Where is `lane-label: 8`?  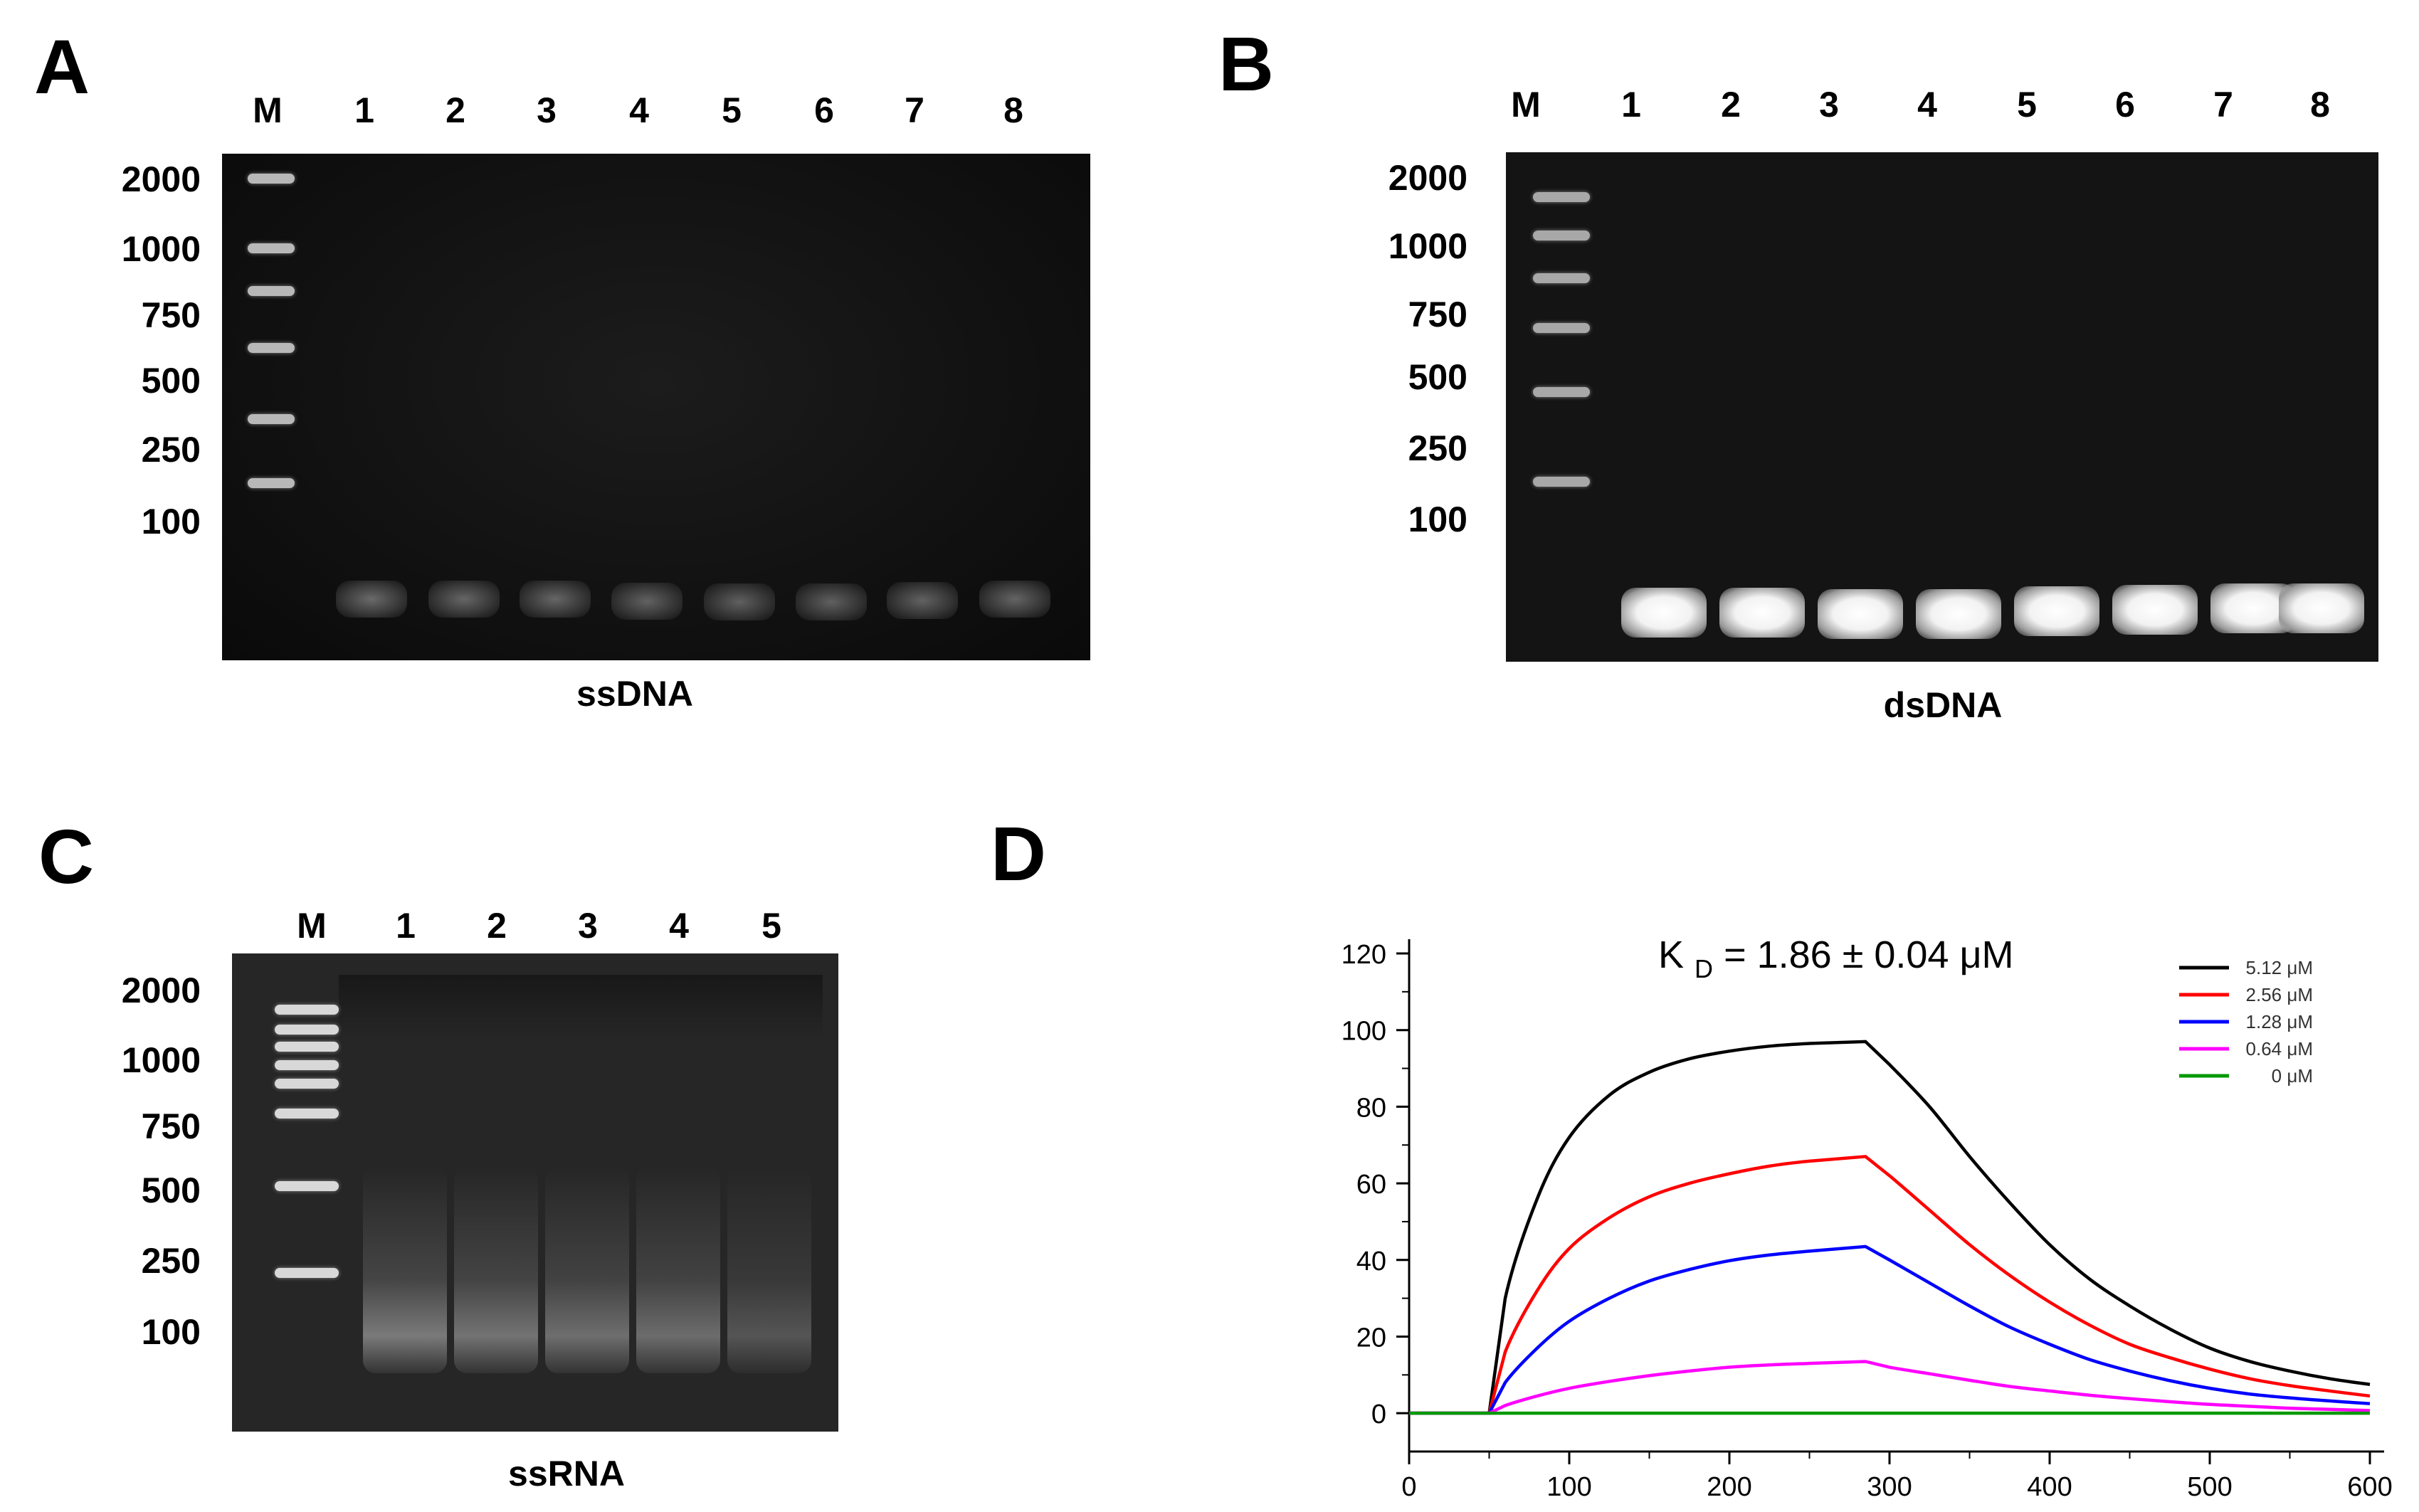
lane-label: 8 is located at coordinates (2320, 105).